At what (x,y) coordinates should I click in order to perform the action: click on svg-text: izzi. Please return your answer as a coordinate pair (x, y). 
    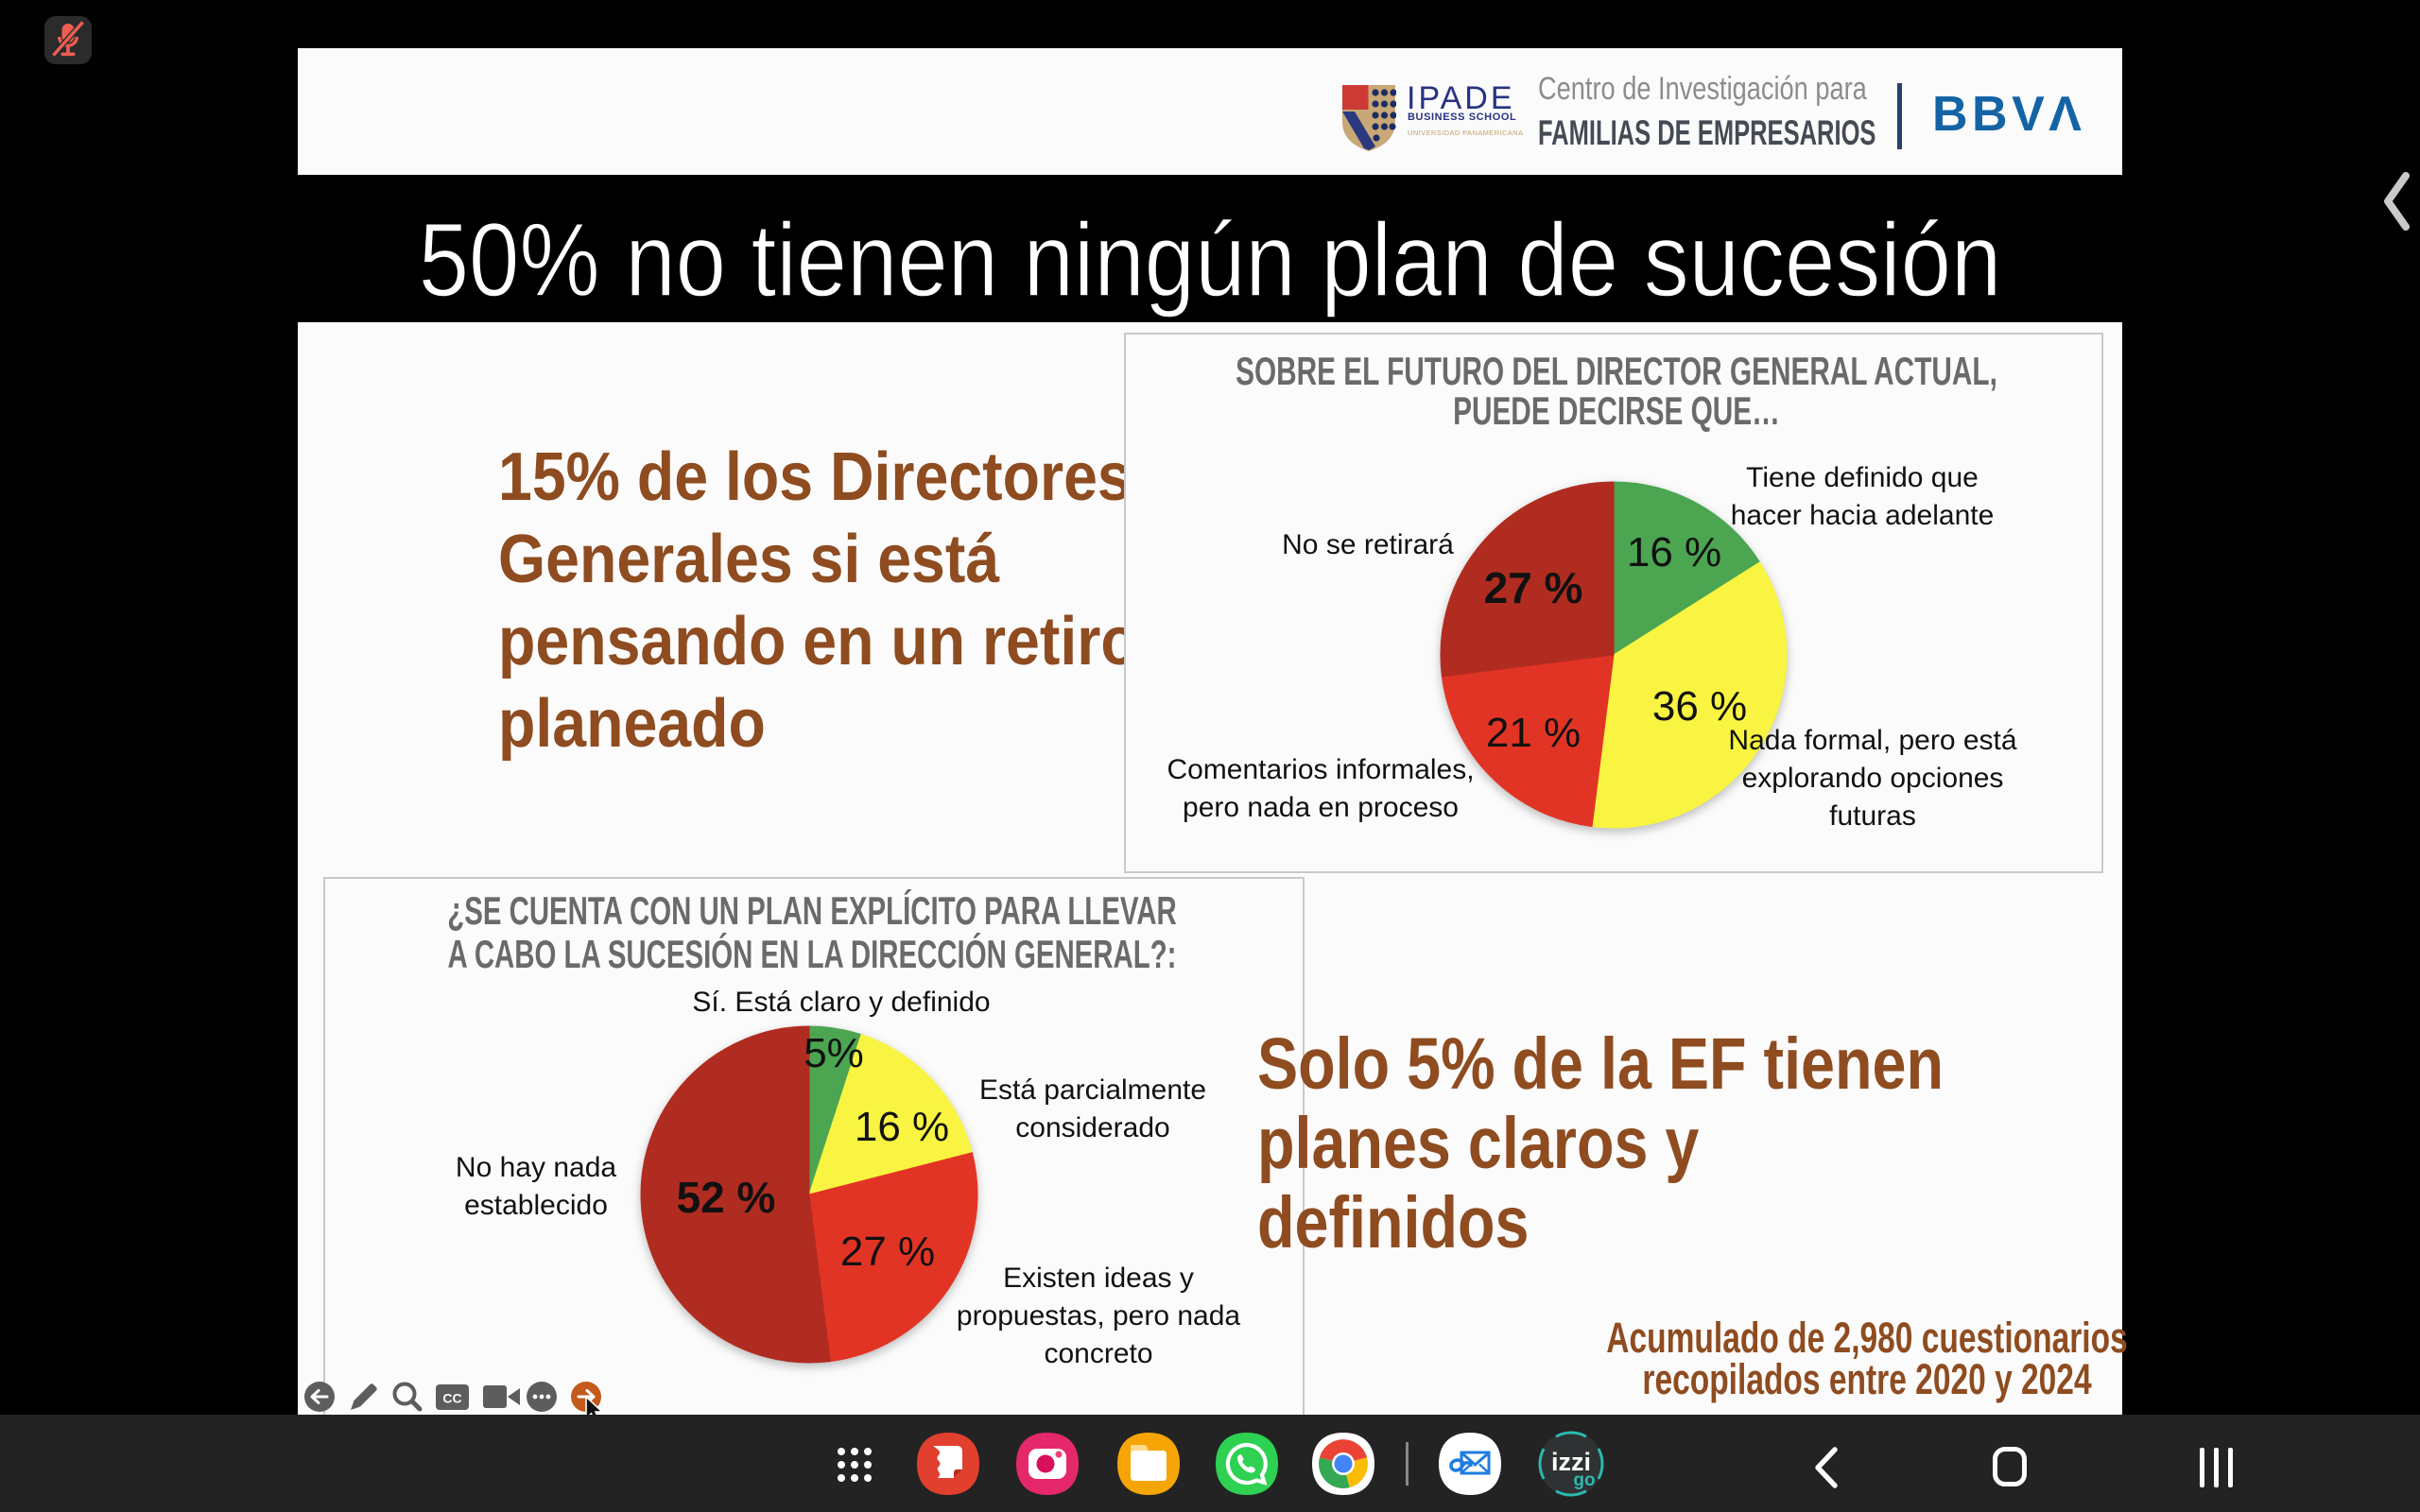
    Looking at the image, I should click on (1571, 1462).